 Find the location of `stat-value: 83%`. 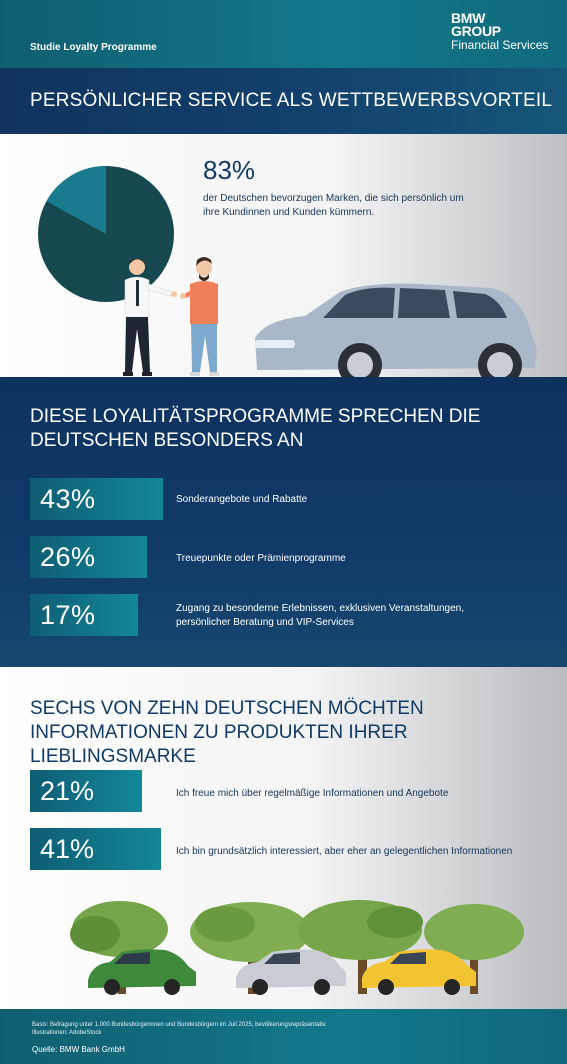

stat-value: 83% is located at coordinates (229, 170).